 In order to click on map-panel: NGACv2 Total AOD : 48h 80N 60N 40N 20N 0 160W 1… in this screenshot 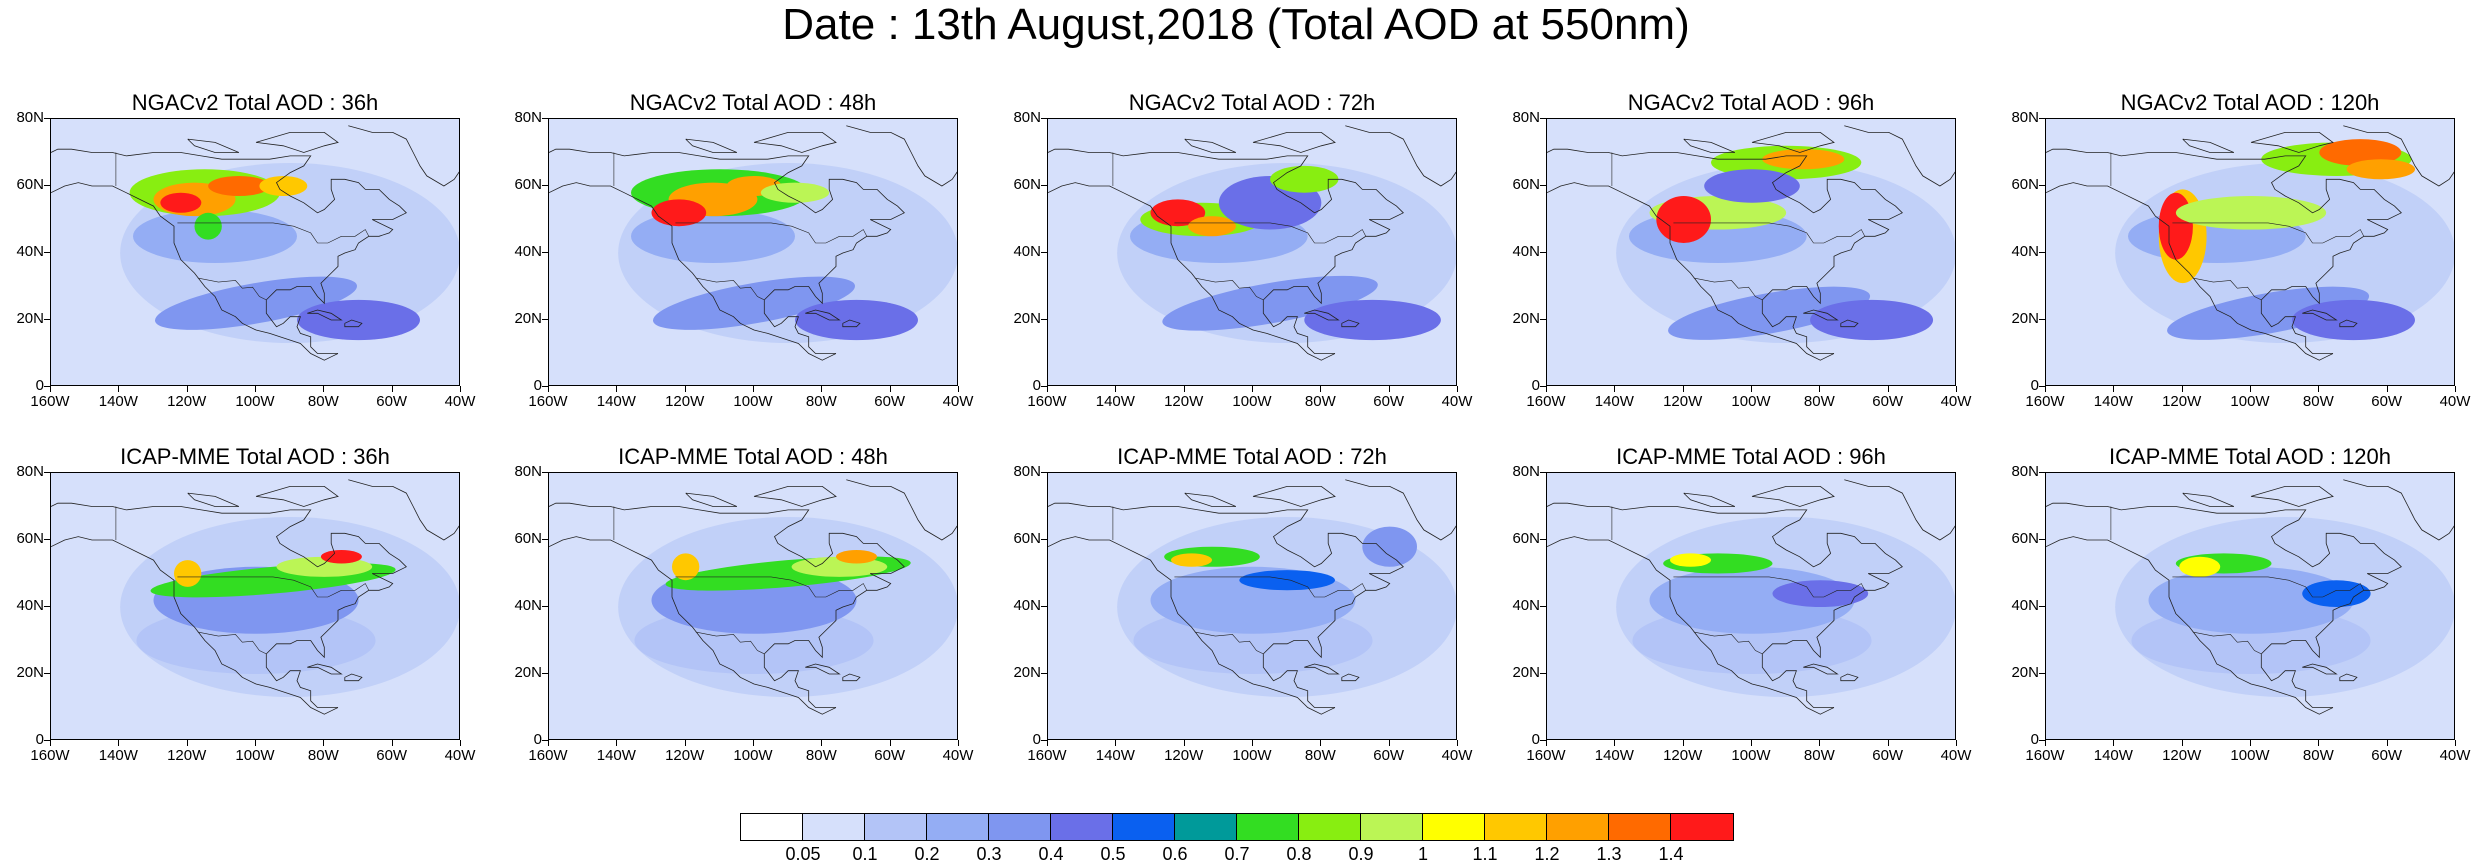, I will do `click(735, 250)`.